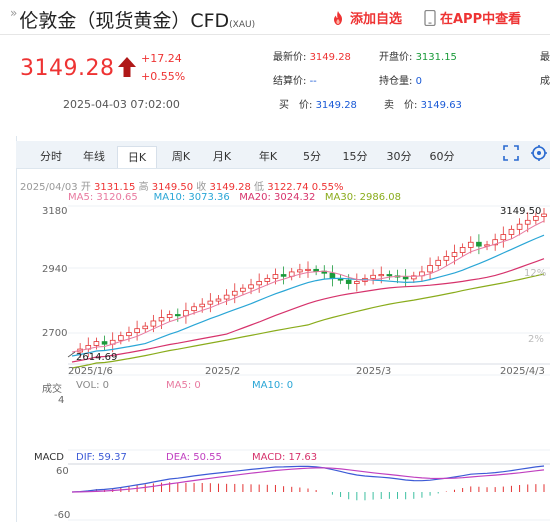  I want to click on quote-time: 2025-04-03 07:02:00, so click(121, 104).